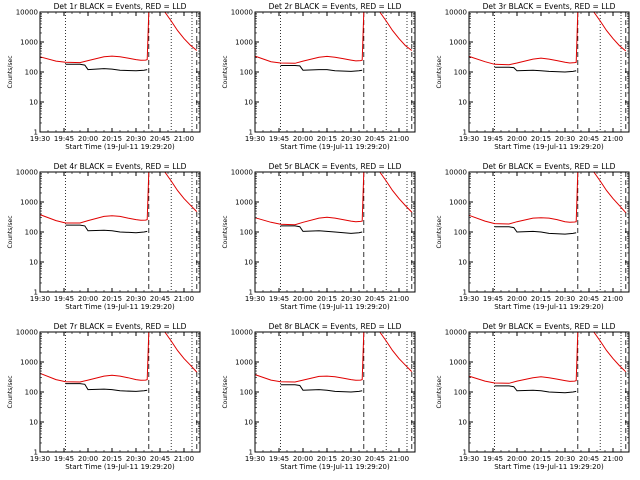 The image size is (640, 480). What do you see at coordinates (335, 6) in the screenshot?
I see `chart-title: Det 2r BLACK = Events, RED = LLD` at bounding box center [335, 6].